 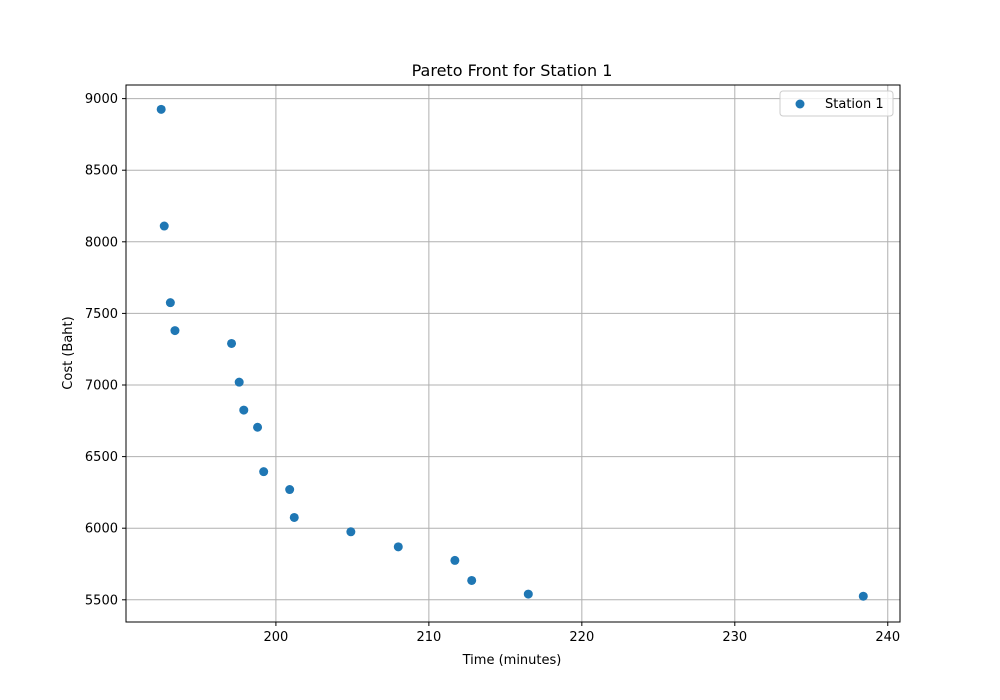 I want to click on y-tick-label: 7000, so click(x=101, y=386).